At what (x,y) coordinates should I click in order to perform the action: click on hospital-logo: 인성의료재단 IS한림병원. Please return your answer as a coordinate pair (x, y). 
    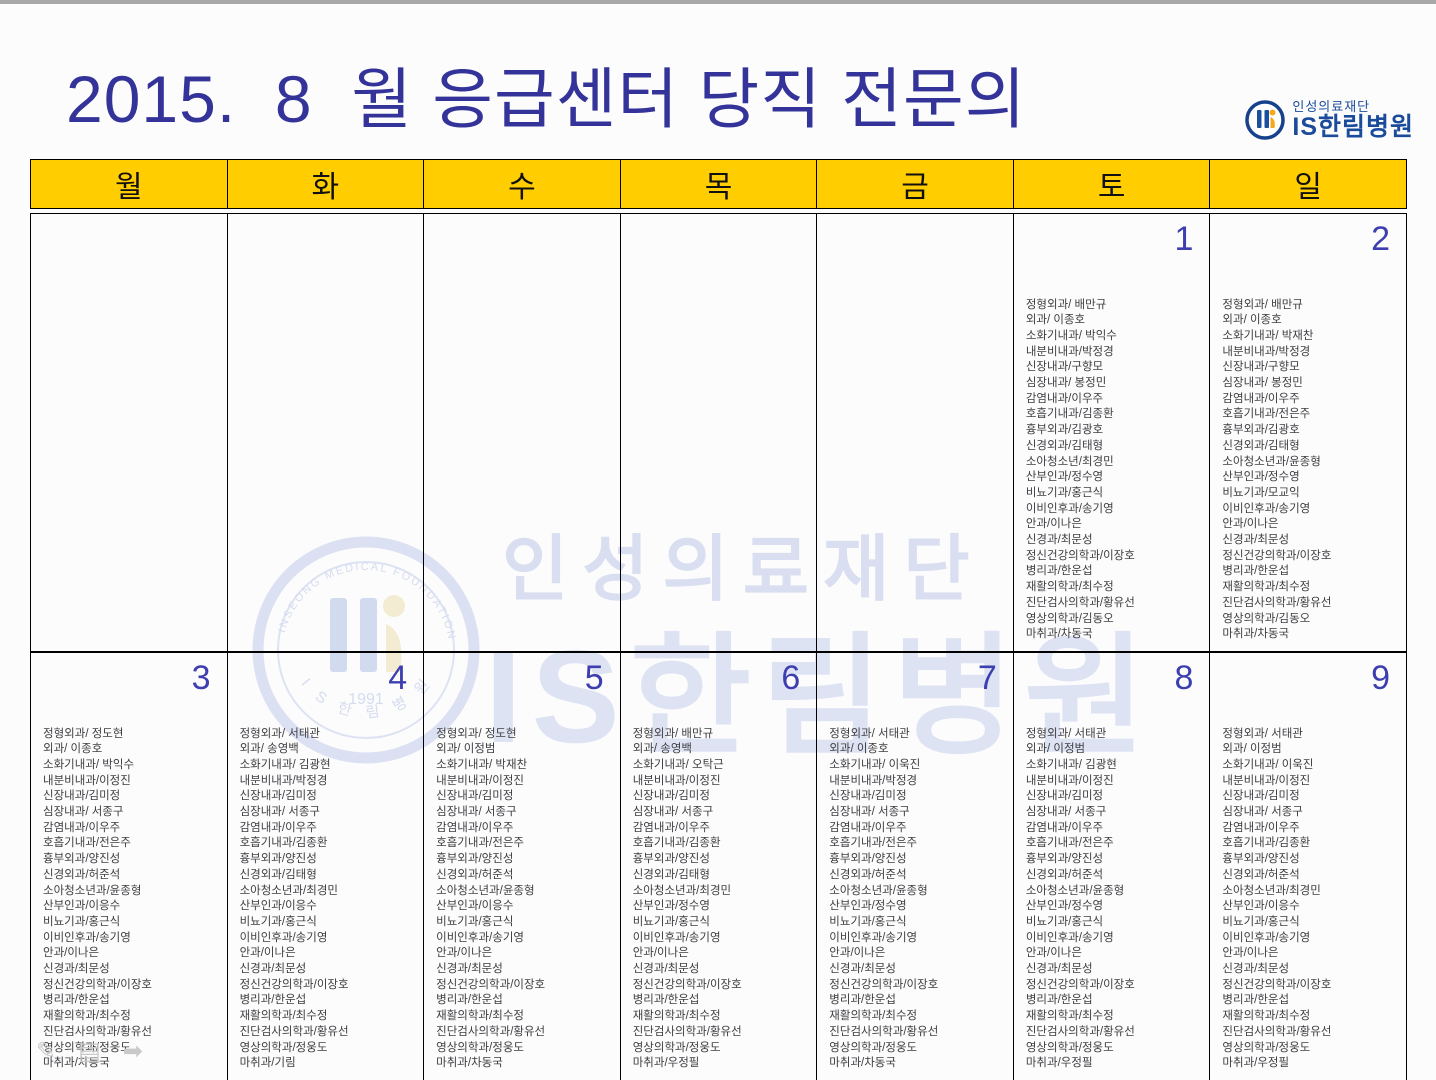
    Looking at the image, I should click on (1329, 120).